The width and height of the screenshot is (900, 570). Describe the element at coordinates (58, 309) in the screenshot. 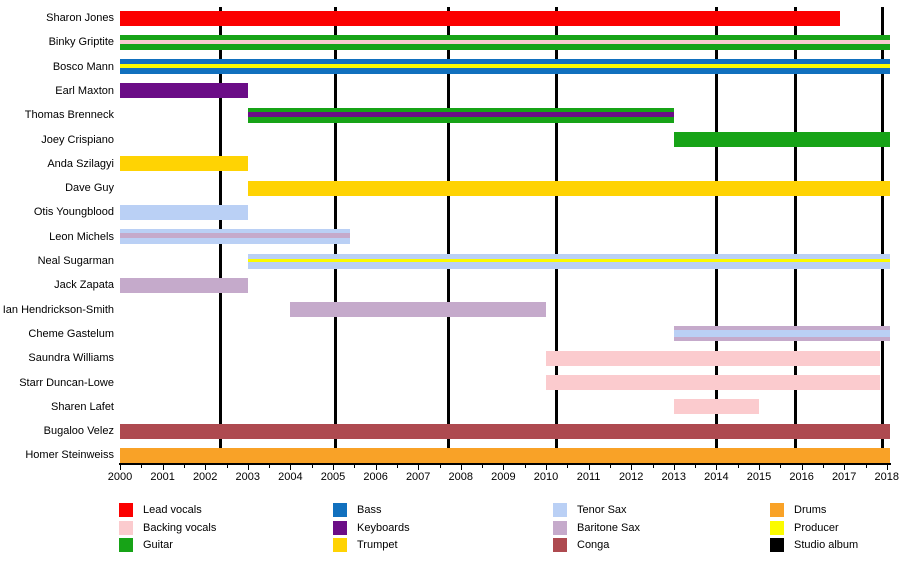

I see `member-label: Ian Hendrickson-Smith` at that location.